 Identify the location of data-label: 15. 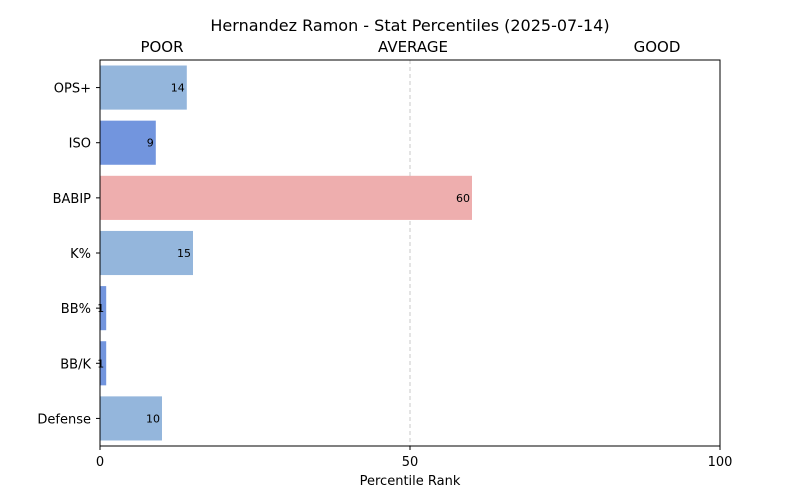
(184, 253).